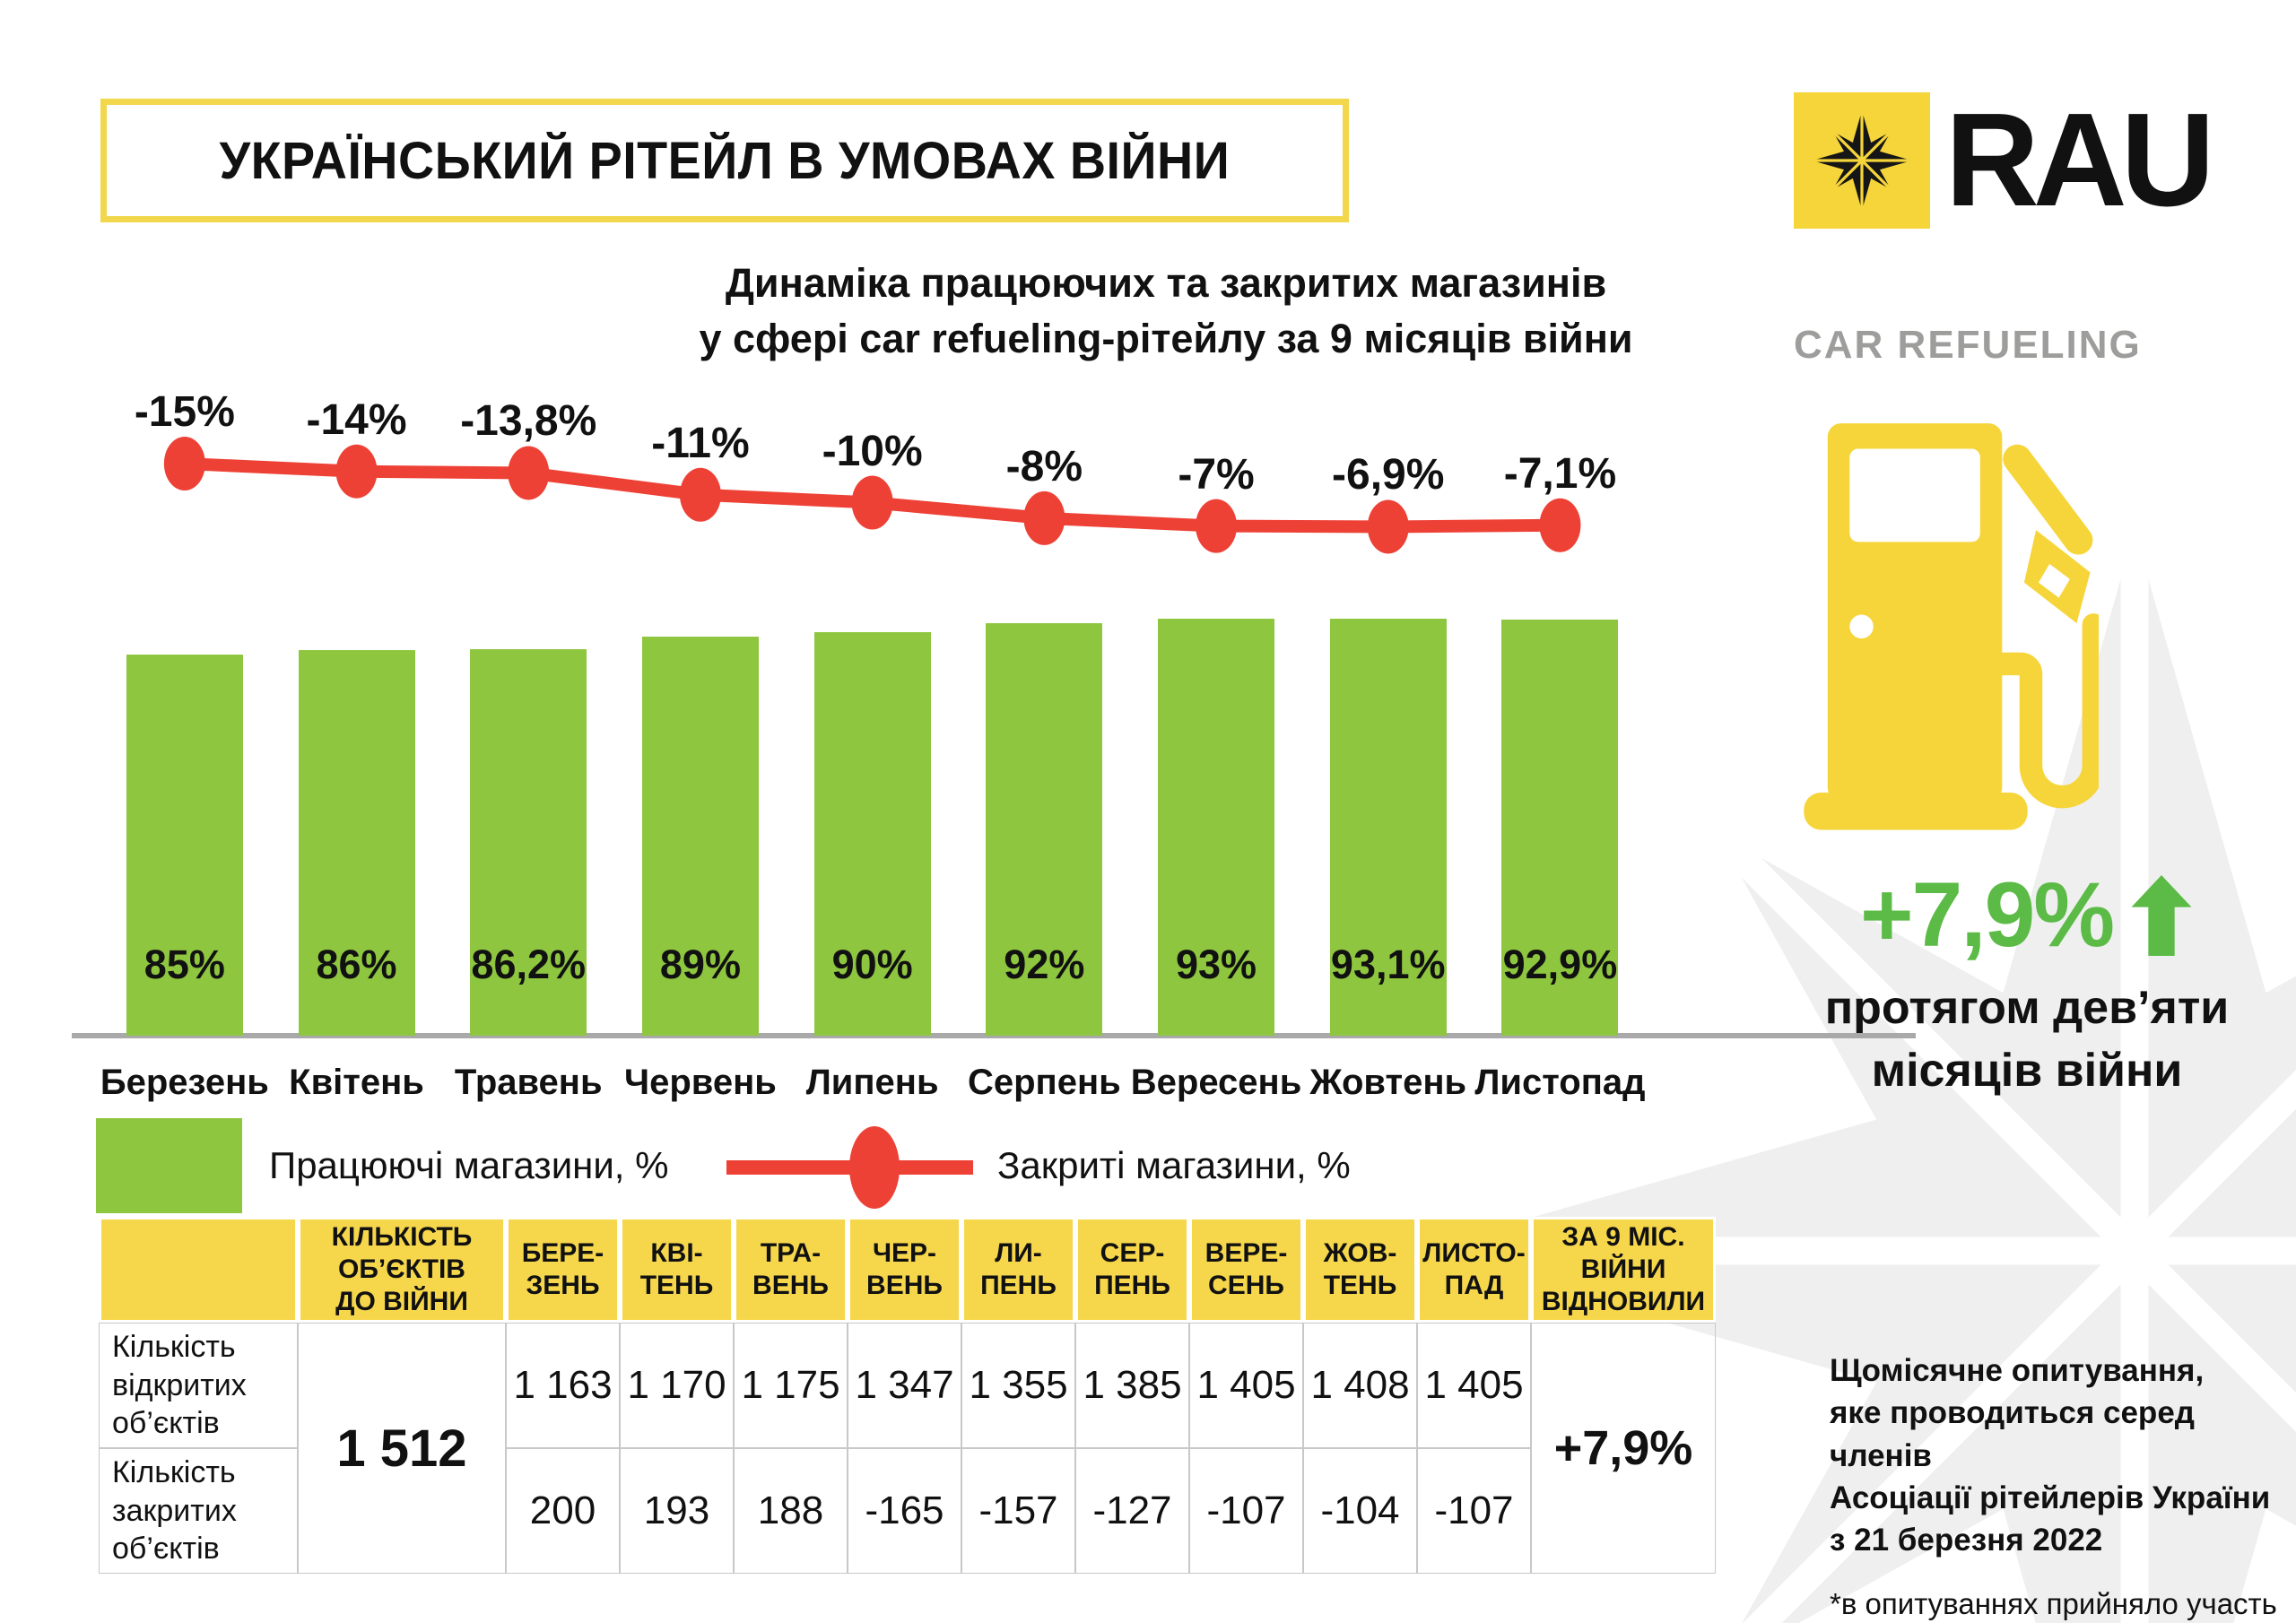  I want to click on table-cell: 1 408, so click(1360, 1385).